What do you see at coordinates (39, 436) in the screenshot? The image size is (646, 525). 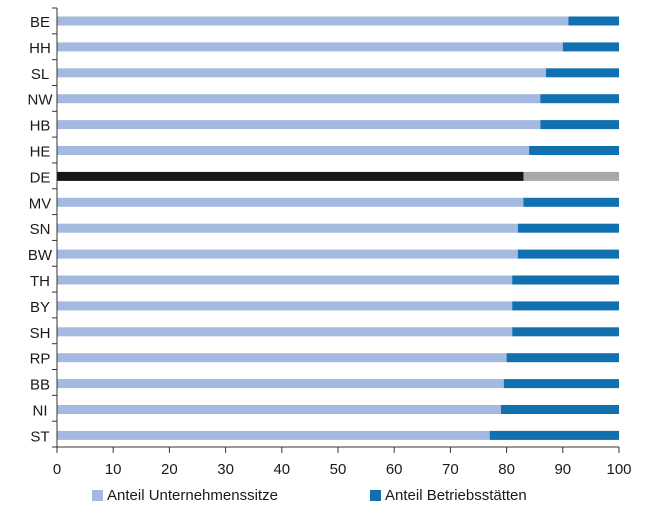 I see `category-label: ST` at bounding box center [39, 436].